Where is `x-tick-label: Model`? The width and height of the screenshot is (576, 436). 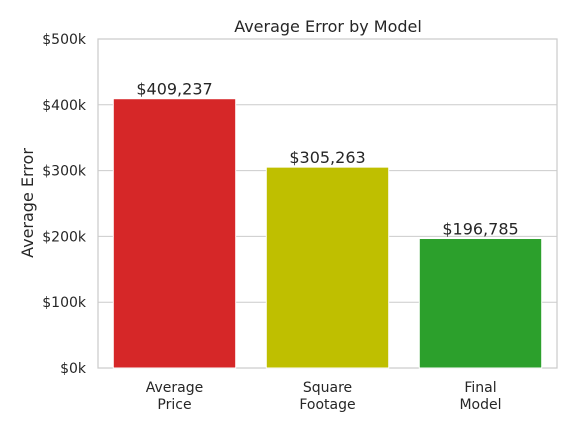 x-tick-label: Model is located at coordinates (480, 405).